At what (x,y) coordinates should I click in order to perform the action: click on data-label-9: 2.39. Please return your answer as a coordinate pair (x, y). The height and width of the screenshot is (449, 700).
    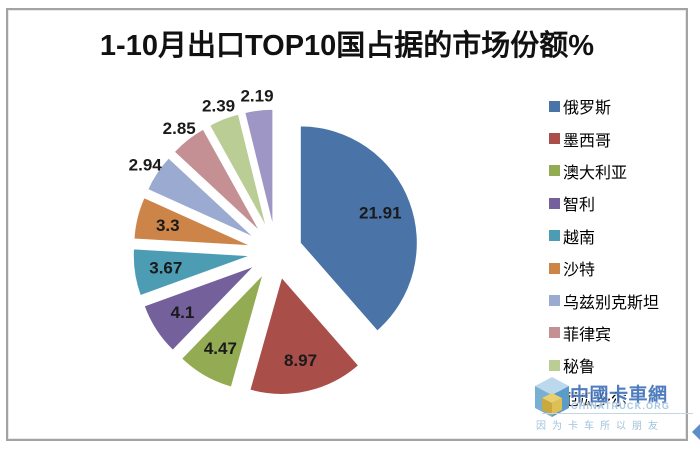
    Looking at the image, I should click on (218, 105).